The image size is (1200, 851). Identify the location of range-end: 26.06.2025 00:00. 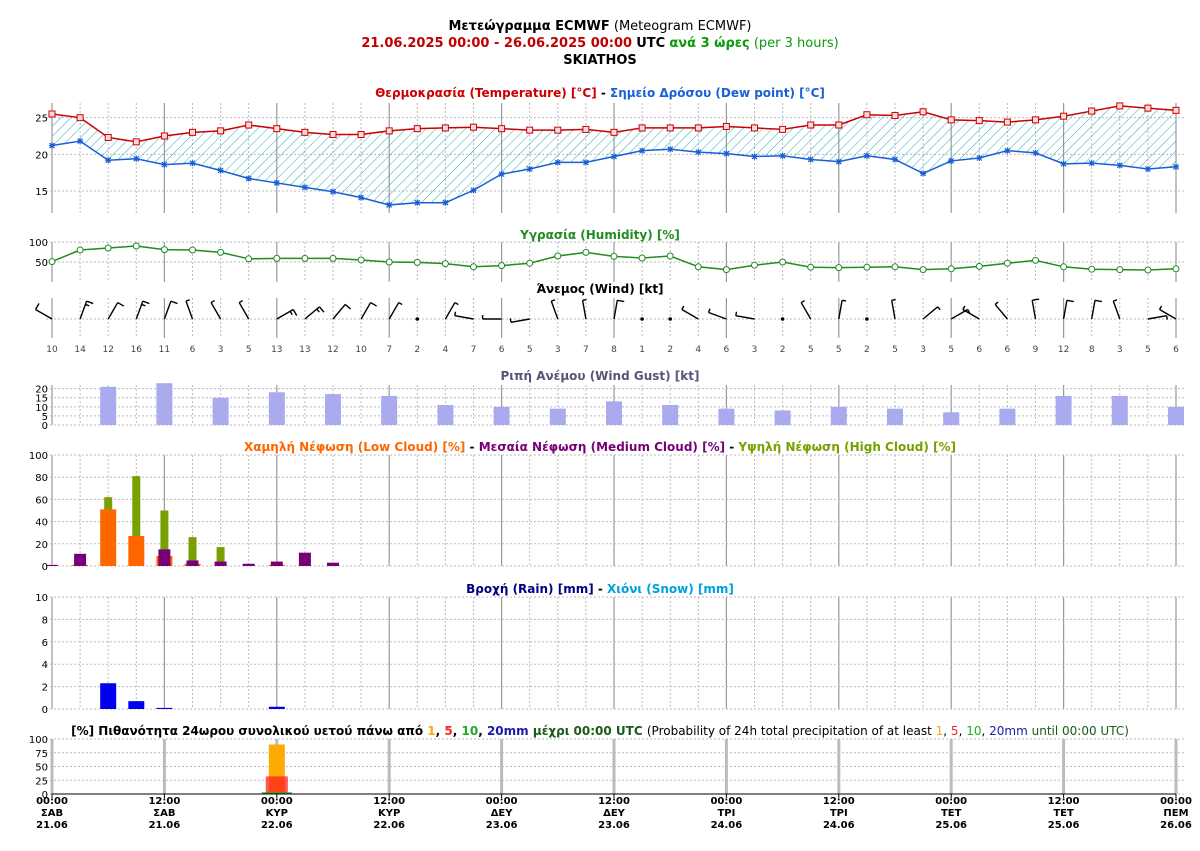
(568, 43).